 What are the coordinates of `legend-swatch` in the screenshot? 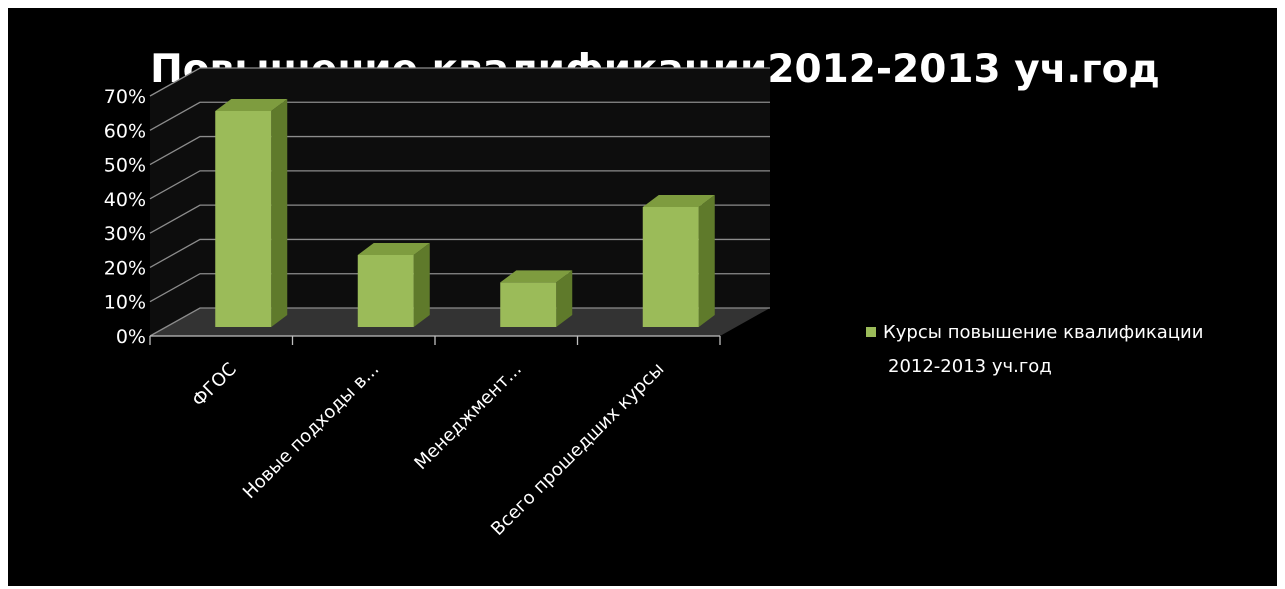 It's located at (871, 332).